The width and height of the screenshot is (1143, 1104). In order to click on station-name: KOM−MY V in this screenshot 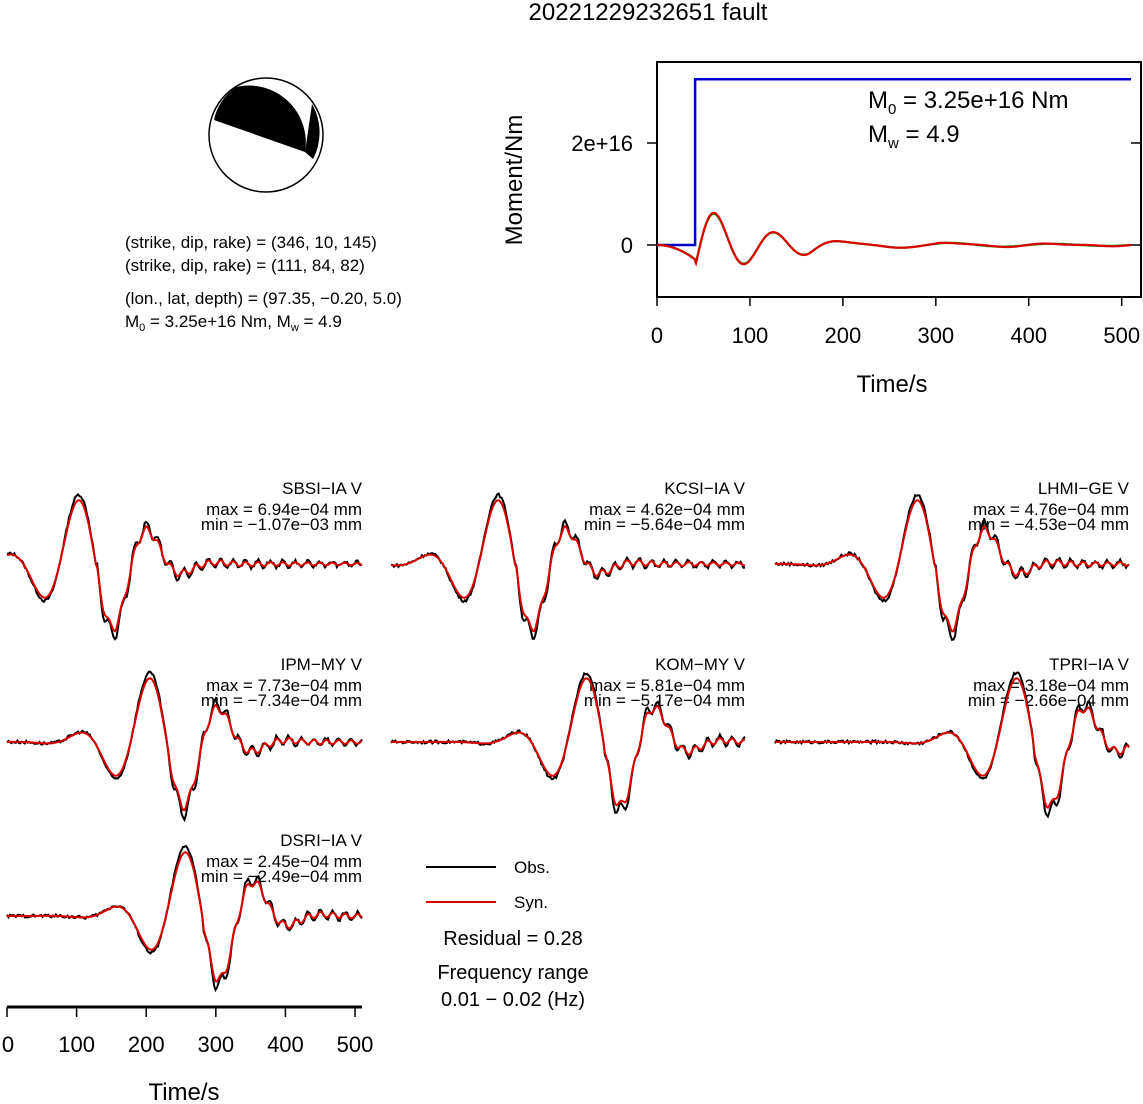, I will do `click(700, 664)`.